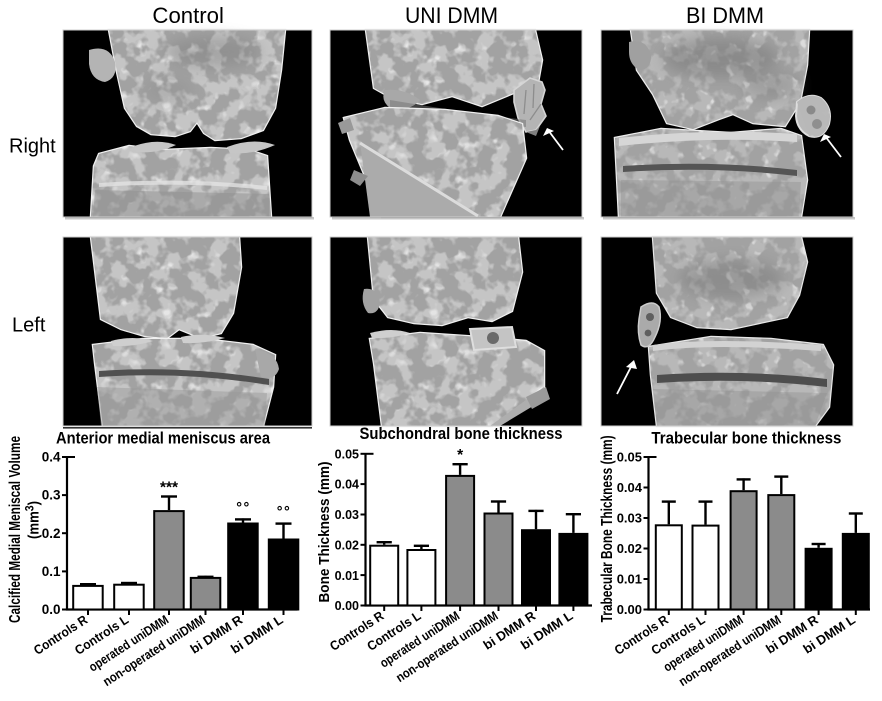  I want to click on svg-text:Calcified Medial Meniscal Volu: Calcified Medial Meniscal Volume, so click(15, 529).